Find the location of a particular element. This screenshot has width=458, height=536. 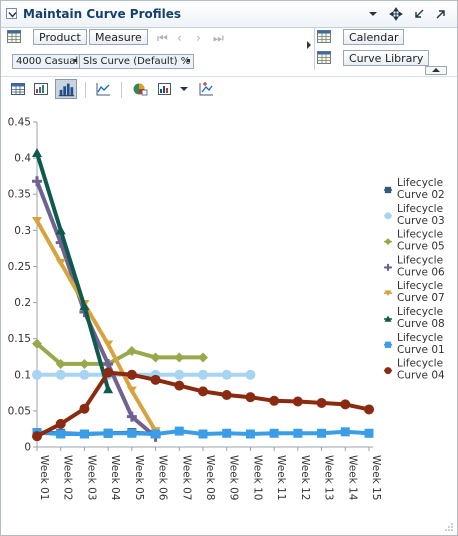

title-bar: Maintain Curve Profiles is located at coordinates (229, 14).